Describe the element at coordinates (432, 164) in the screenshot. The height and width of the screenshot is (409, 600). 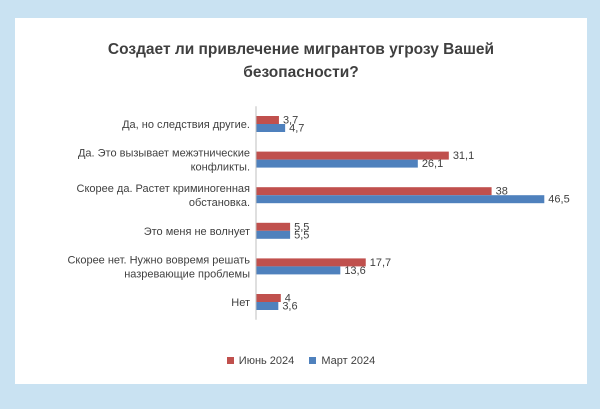
I see `data-label-march-2: 26,1` at that location.